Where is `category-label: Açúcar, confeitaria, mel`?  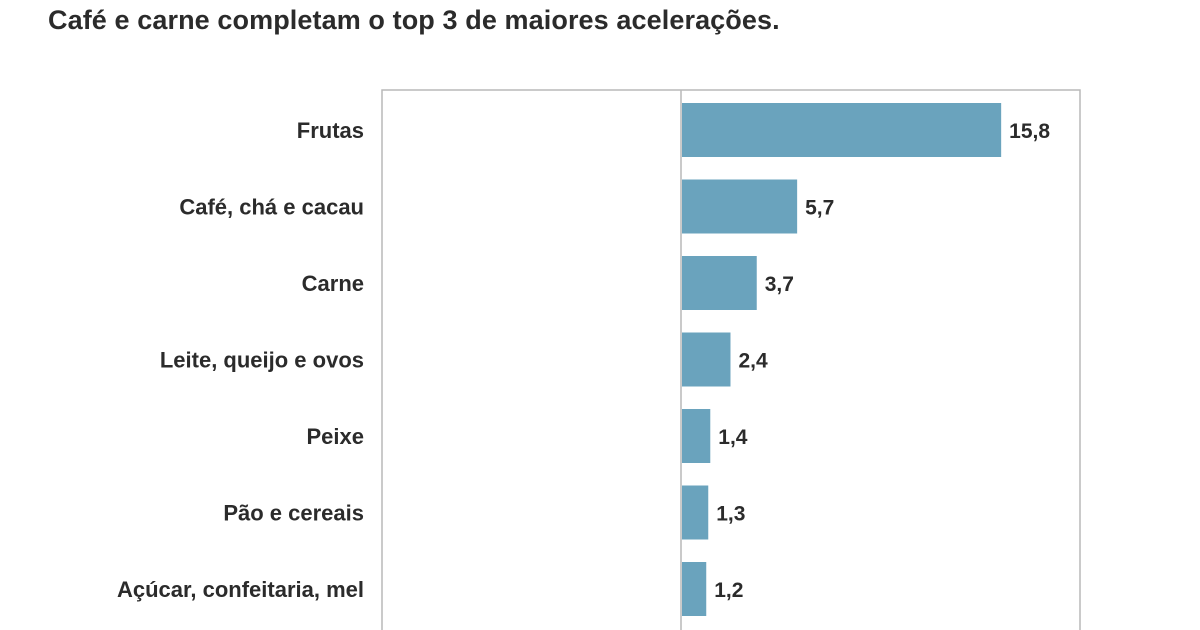
category-label: Açúcar, confeitaria, mel is located at coordinates (240, 589).